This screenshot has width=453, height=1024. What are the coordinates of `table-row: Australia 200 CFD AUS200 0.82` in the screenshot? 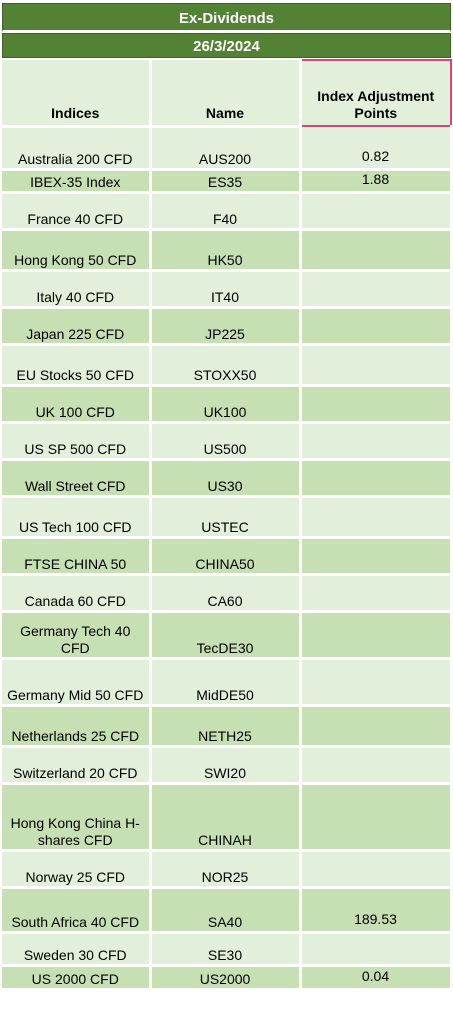 It's located at (227, 148).